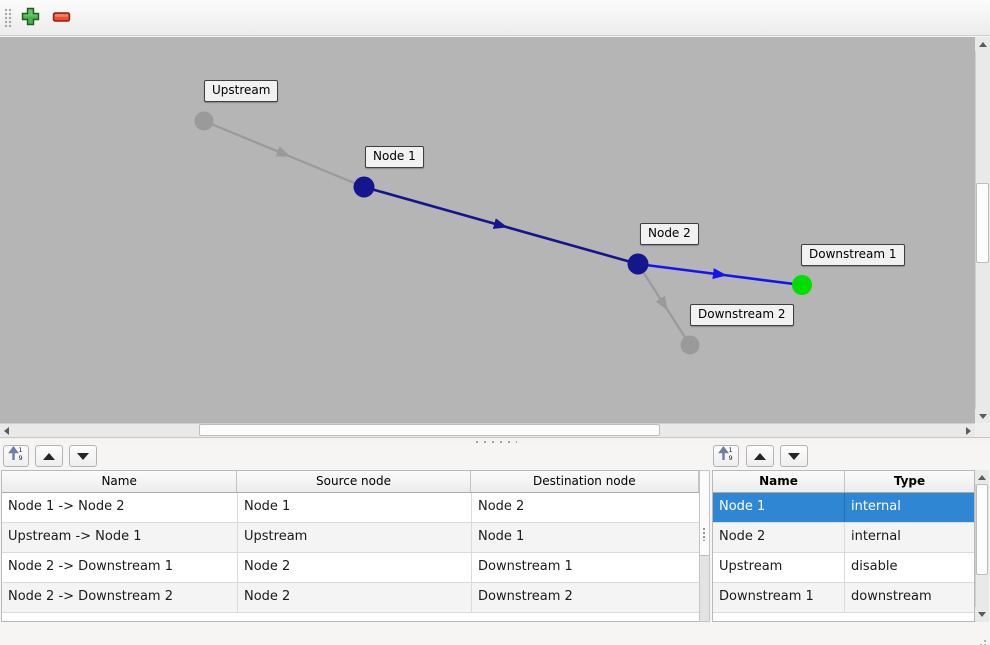 The height and width of the screenshot is (645, 990). I want to click on canvas-scroll-right-button, so click(968, 430).